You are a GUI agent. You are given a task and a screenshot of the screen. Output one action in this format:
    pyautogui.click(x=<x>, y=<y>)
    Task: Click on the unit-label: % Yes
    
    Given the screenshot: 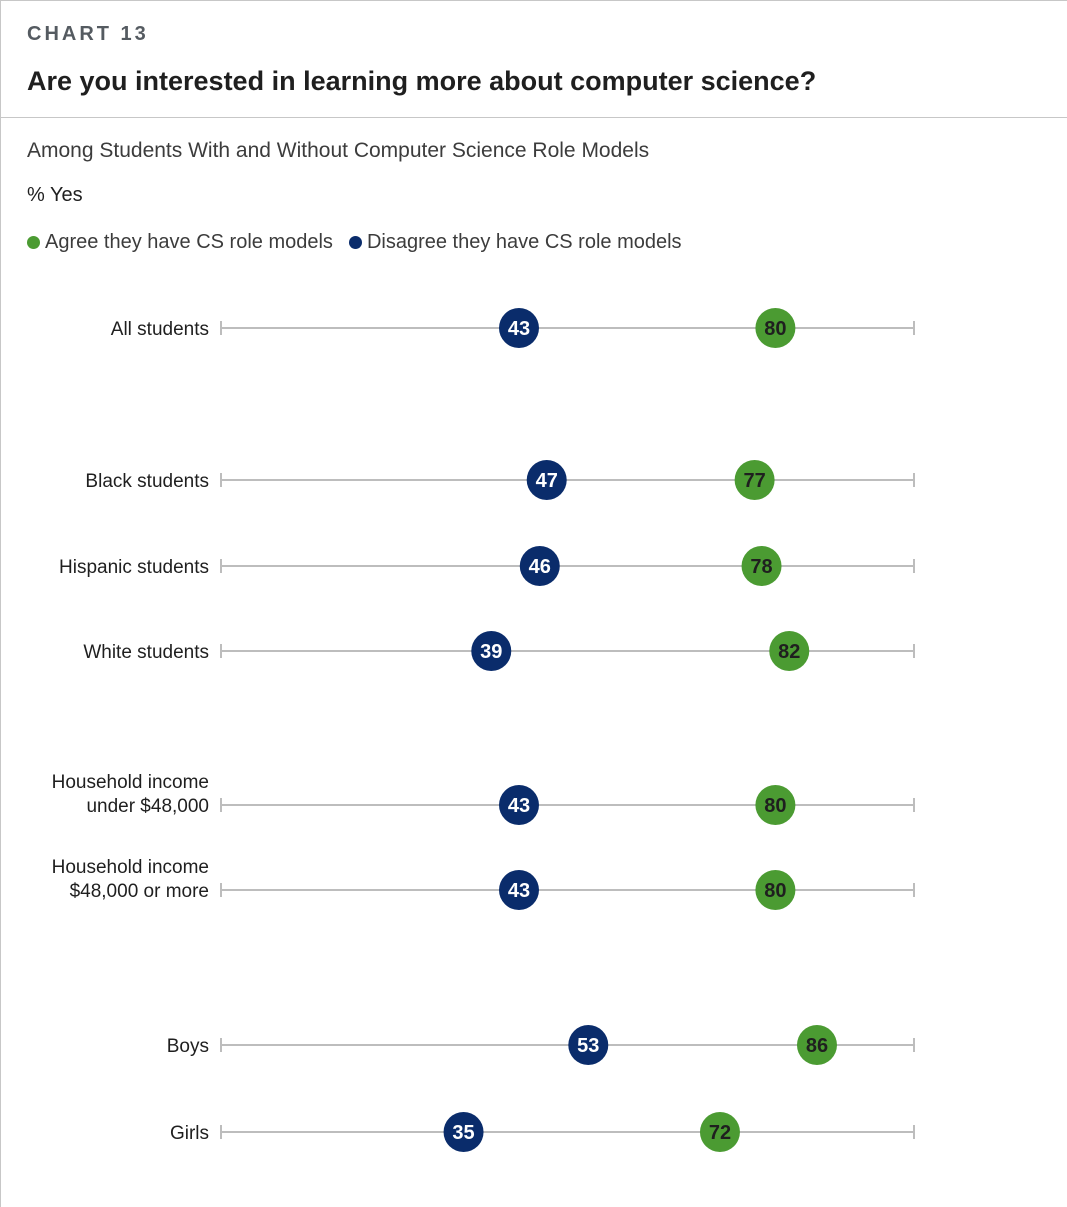 What is the action you would take?
    pyautogui.click(x=55, y=195)
    